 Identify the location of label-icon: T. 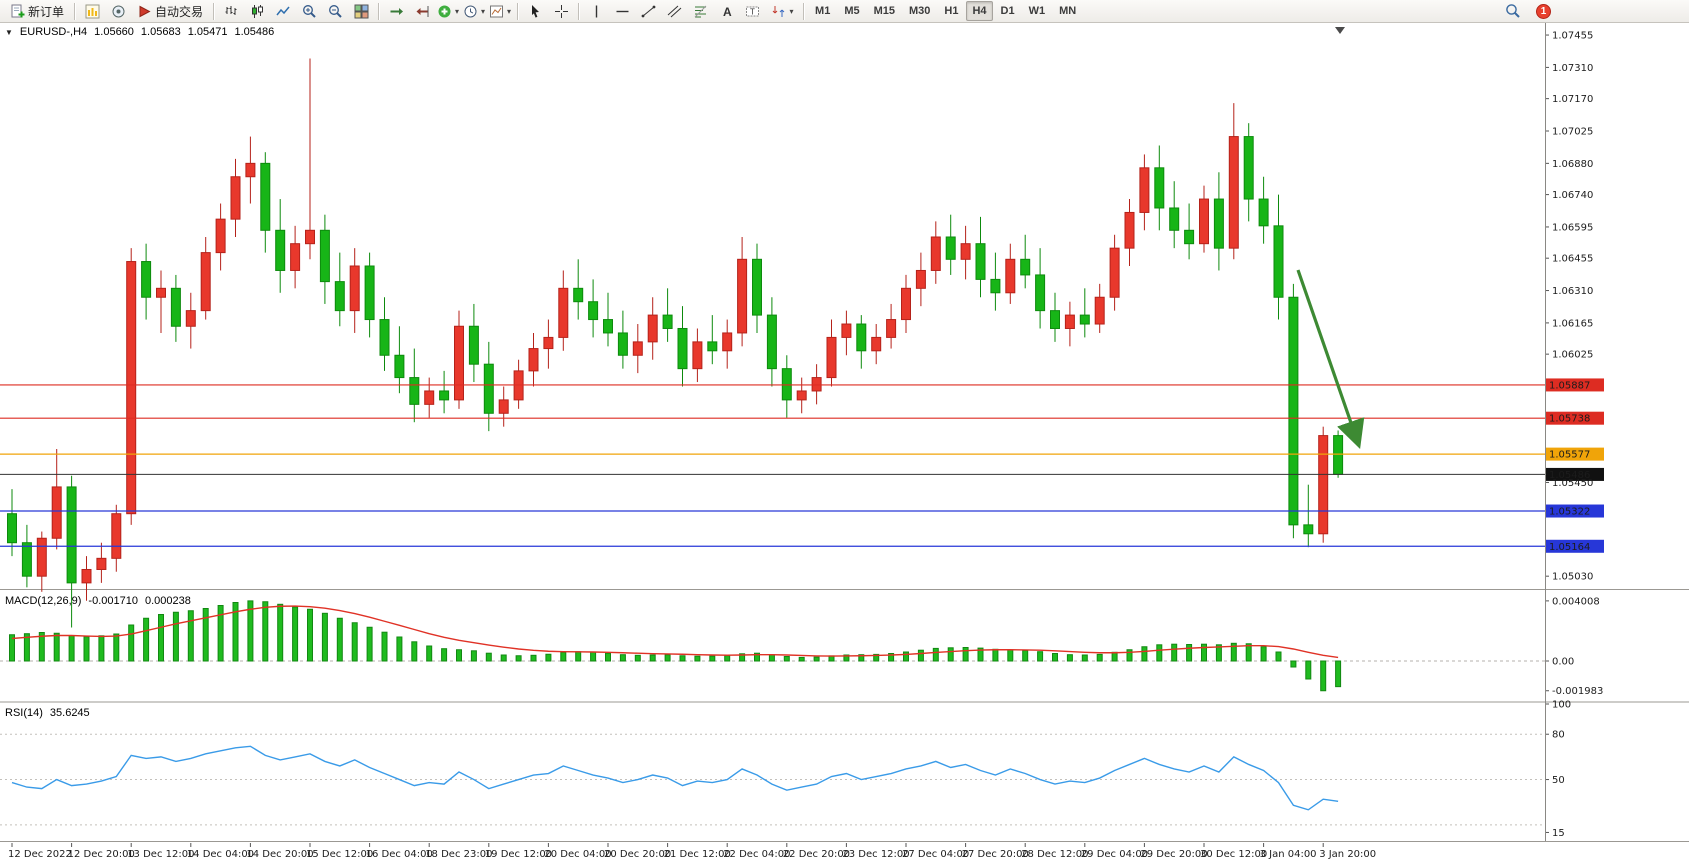
(752, 11).